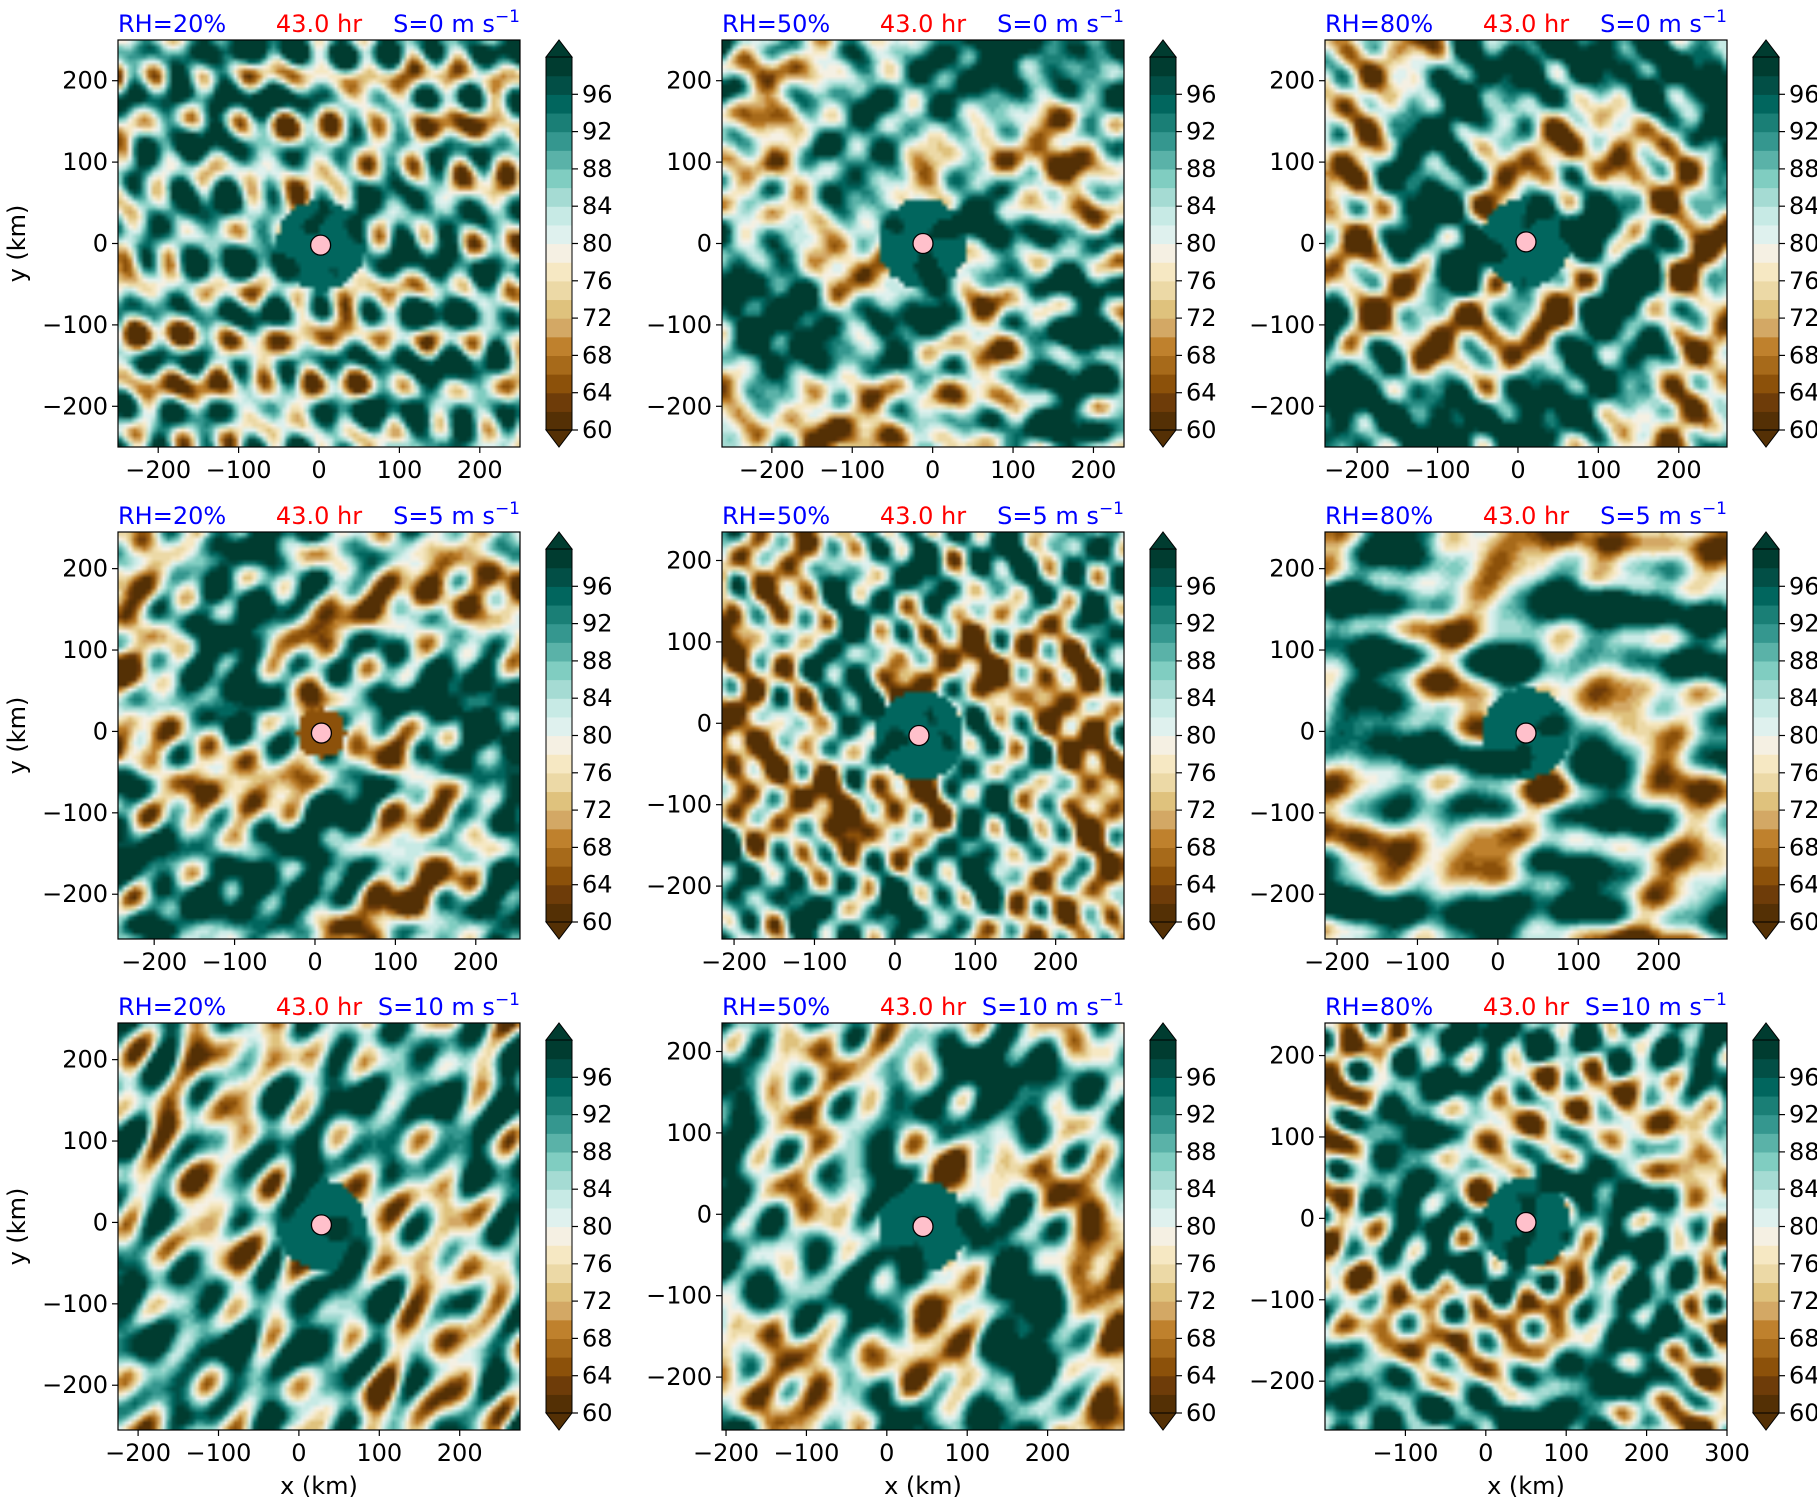 This screenshot has width=1817, height=1499. What do you see at coordinates (319, 516) in the screenshot?
I see `title-center: 43.0 hr` at bounding box center [319, 516].